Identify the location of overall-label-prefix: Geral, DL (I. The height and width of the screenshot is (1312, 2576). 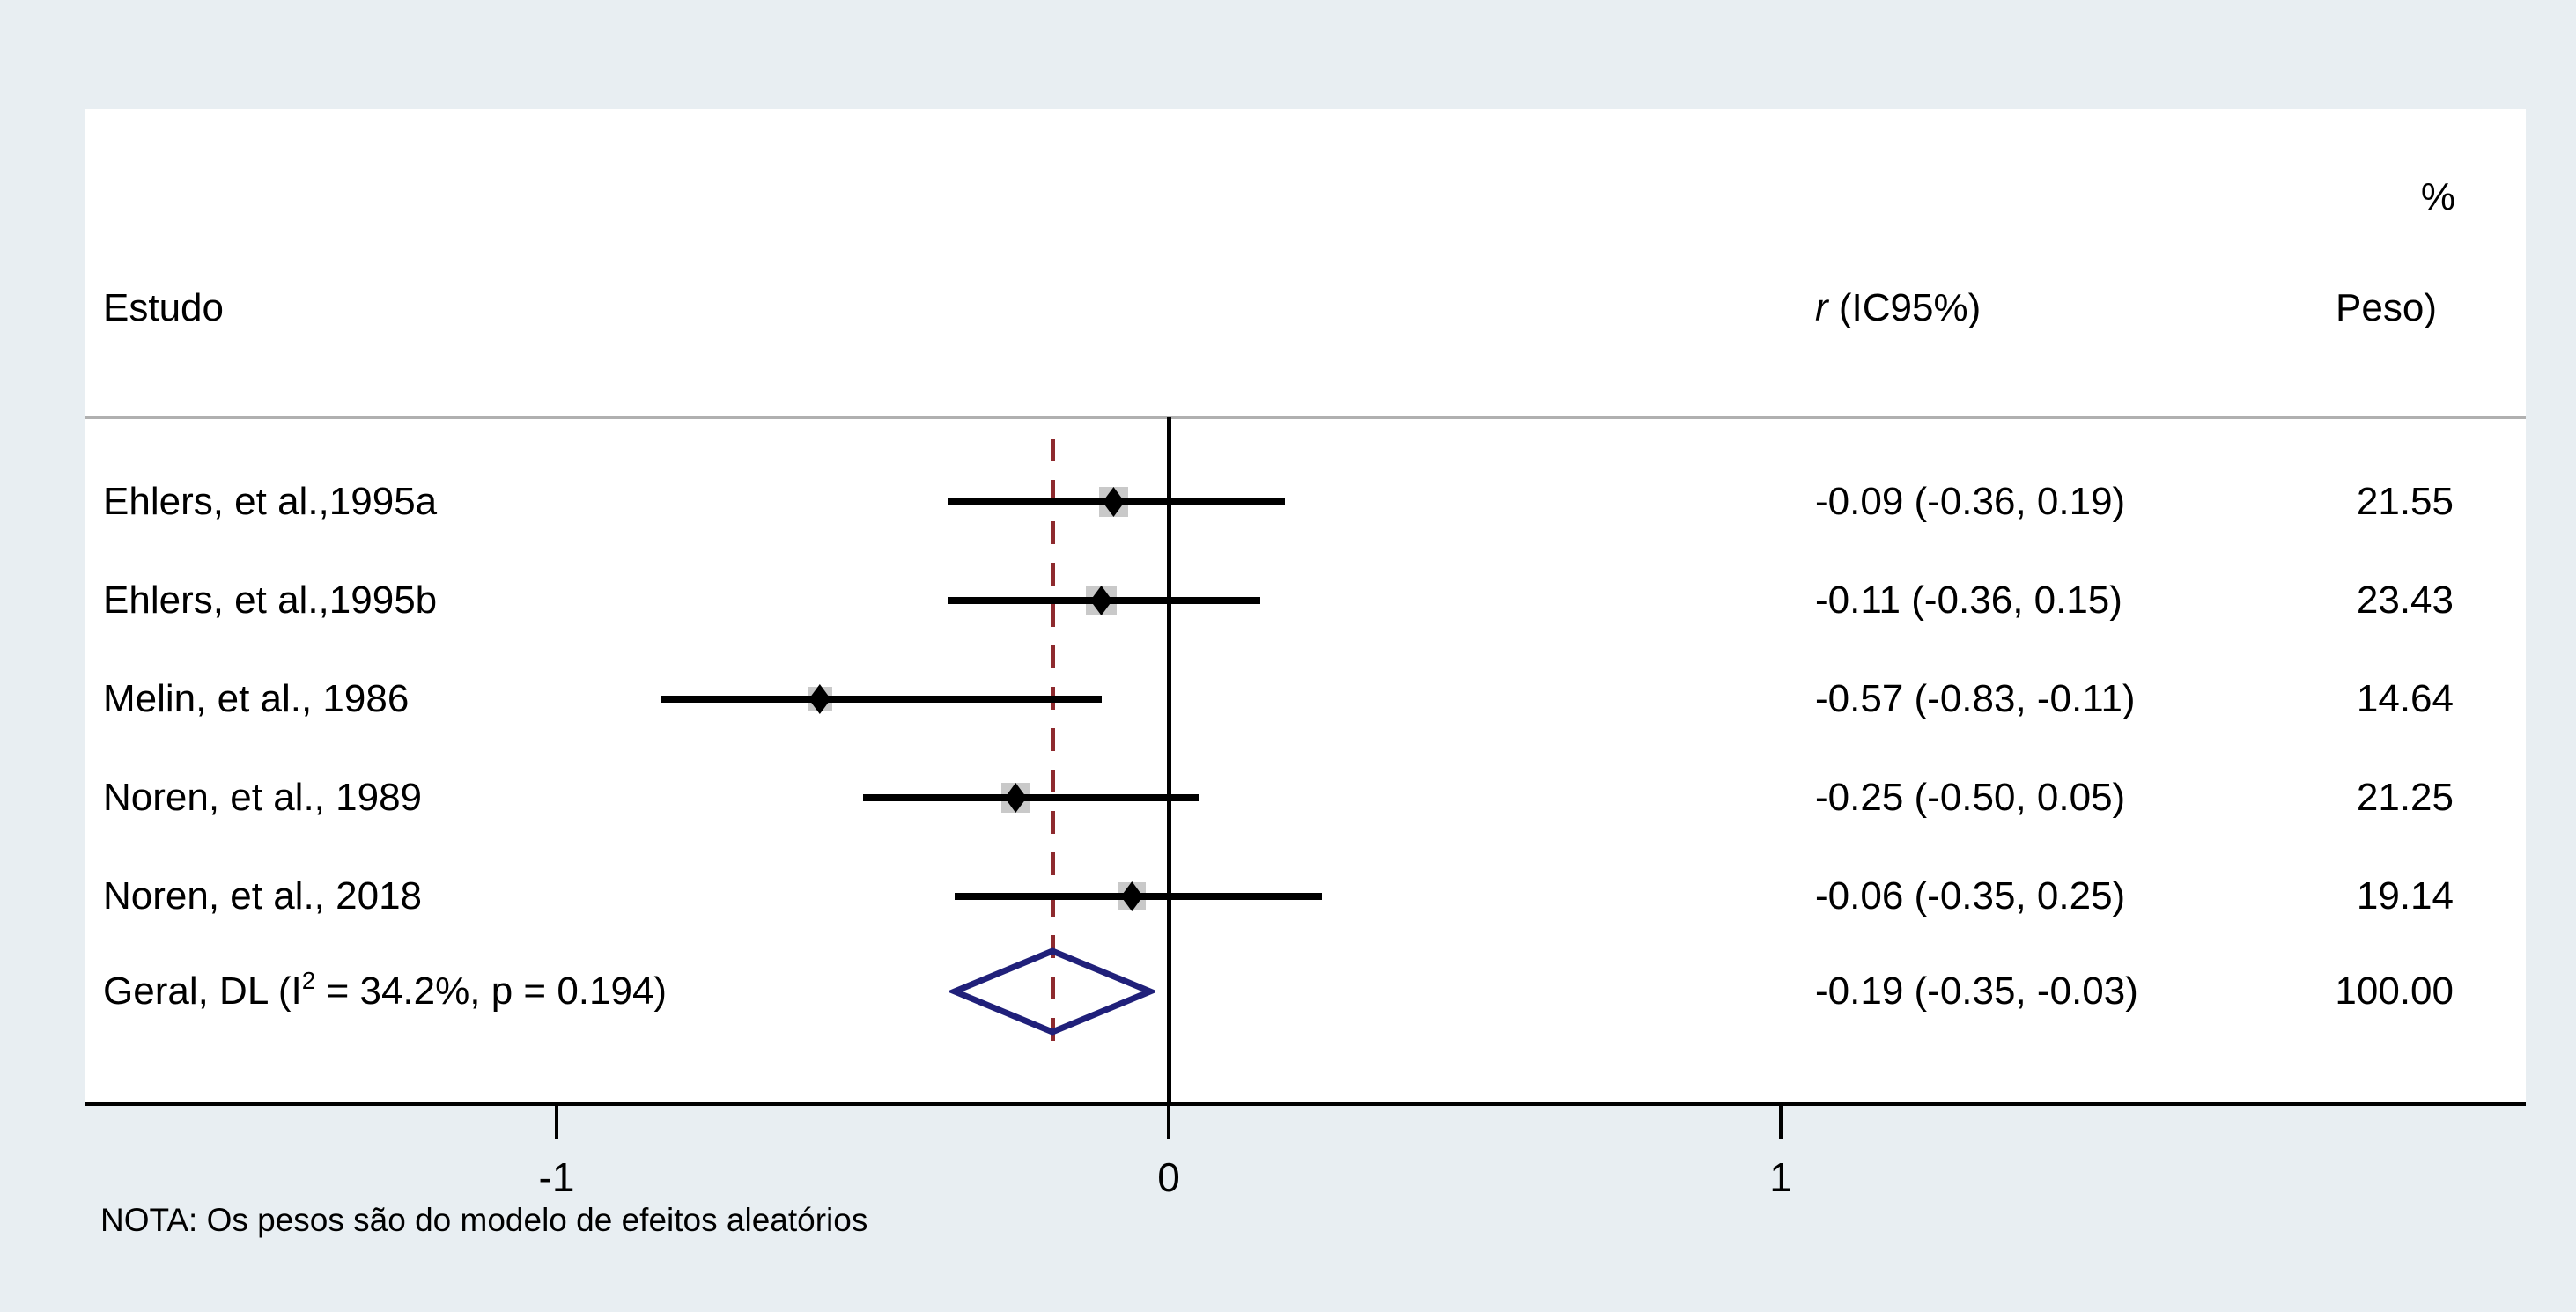
(202, 991).